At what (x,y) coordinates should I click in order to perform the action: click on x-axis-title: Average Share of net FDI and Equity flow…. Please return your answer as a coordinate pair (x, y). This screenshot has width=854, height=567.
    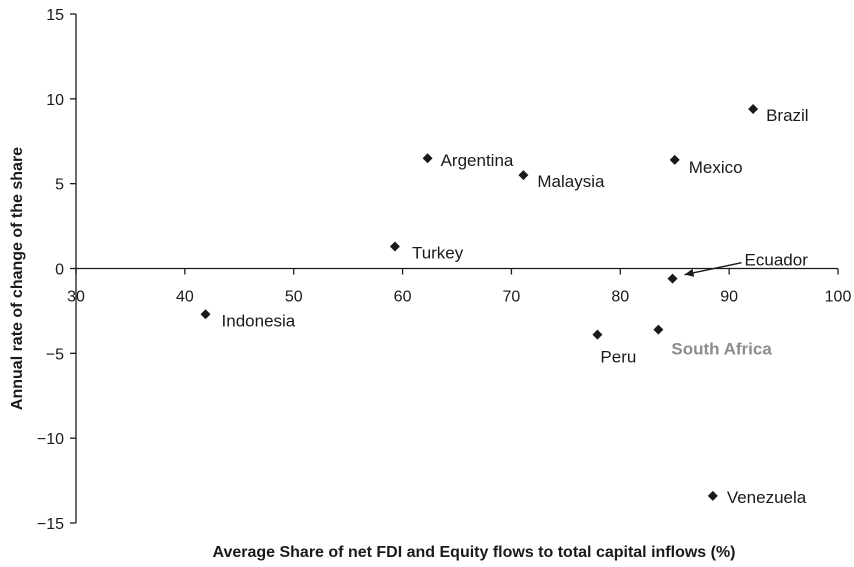
    Looking at the image, I should click on (473, 552).